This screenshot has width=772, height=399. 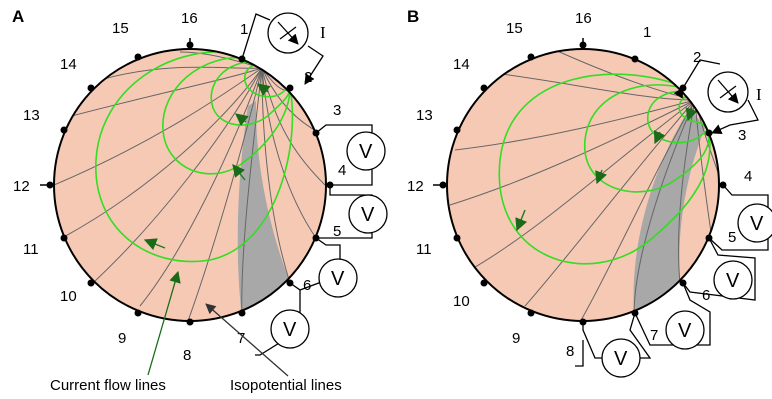 What do you see at coordinates (218, 323) in the screenshot?
I see `annotation-pointers` at bounding box center [218, 323].